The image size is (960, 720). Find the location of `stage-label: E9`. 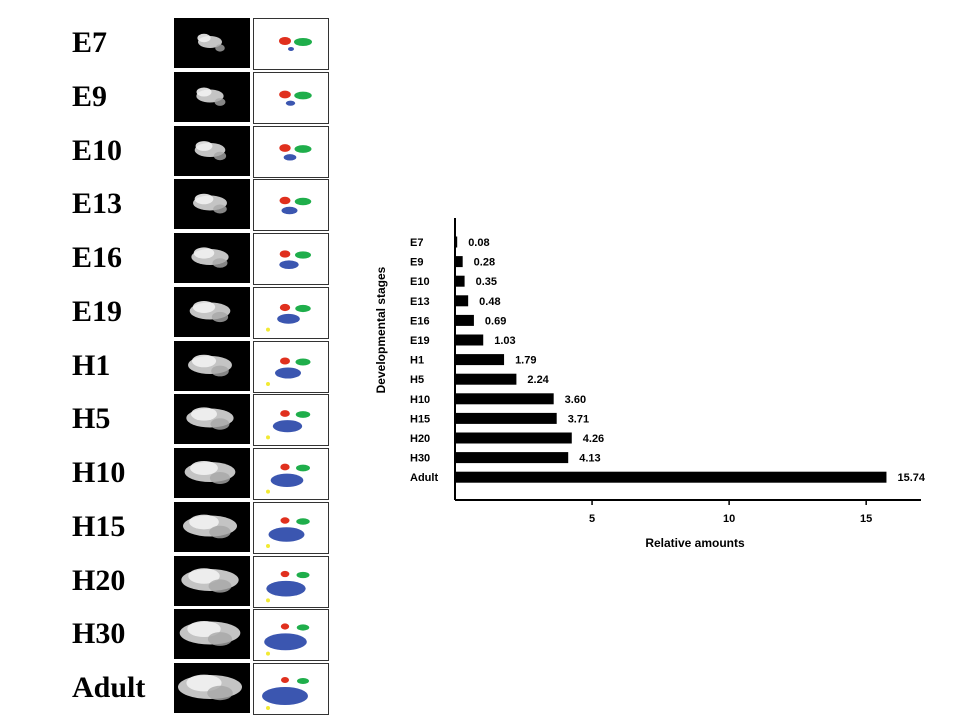

stage-label: E9 is located at coordinates (90, 96).